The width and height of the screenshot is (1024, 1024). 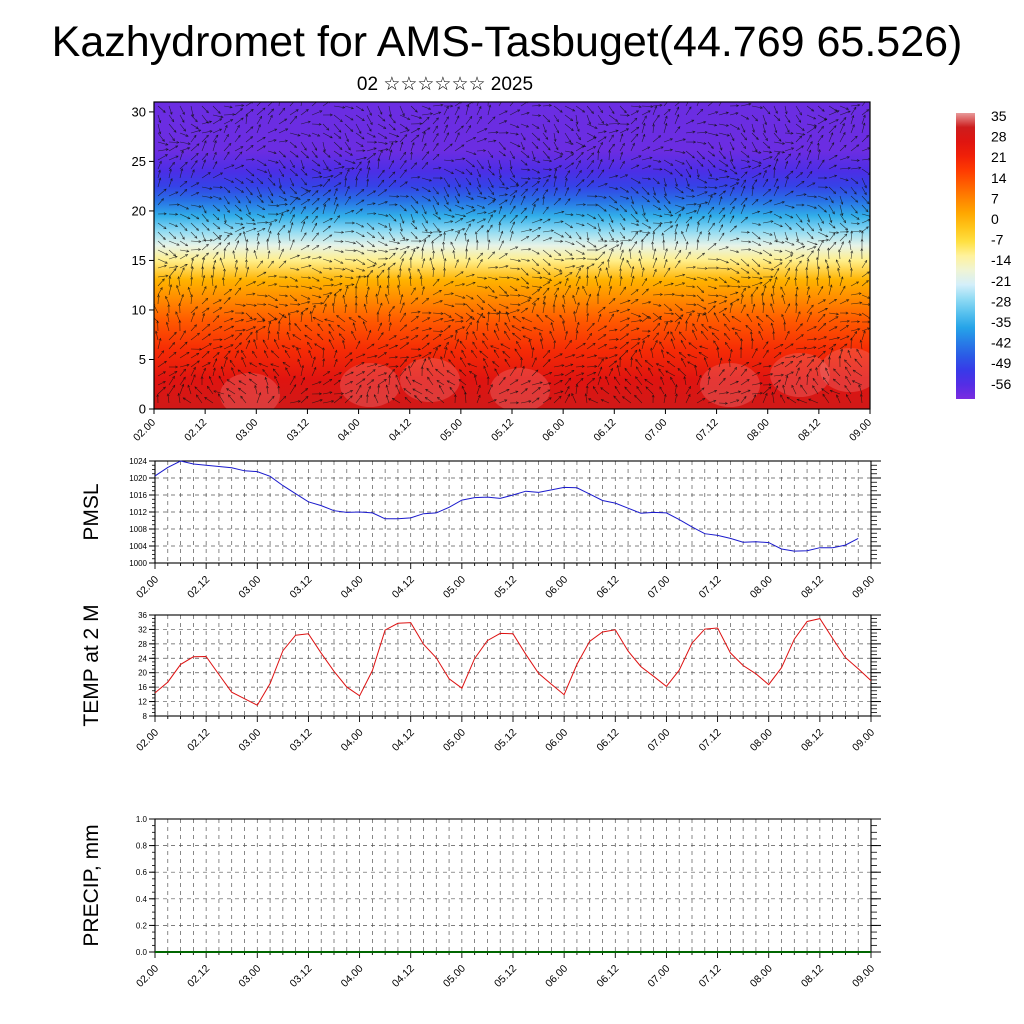 I want to click on y-tick-label: 1012, so click(x=138, y=512).